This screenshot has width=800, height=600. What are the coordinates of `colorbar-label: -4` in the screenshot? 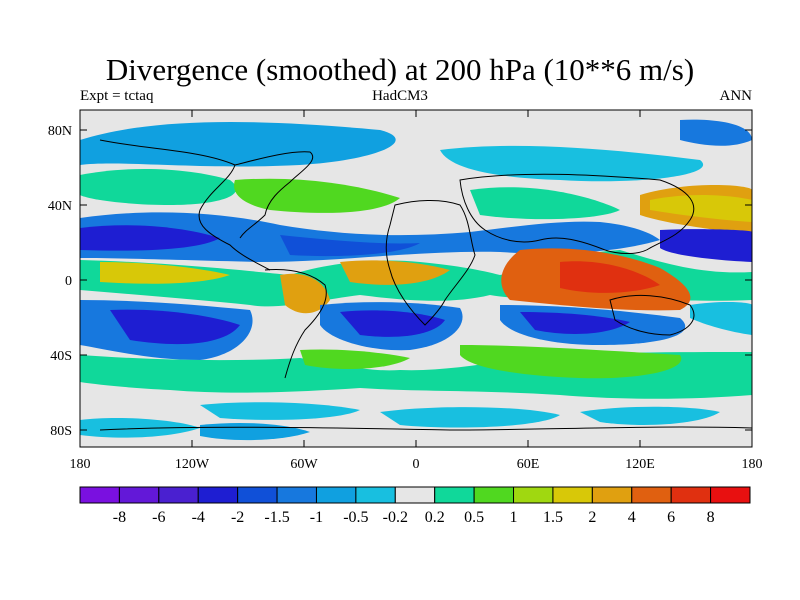 It's located at (198, 517).